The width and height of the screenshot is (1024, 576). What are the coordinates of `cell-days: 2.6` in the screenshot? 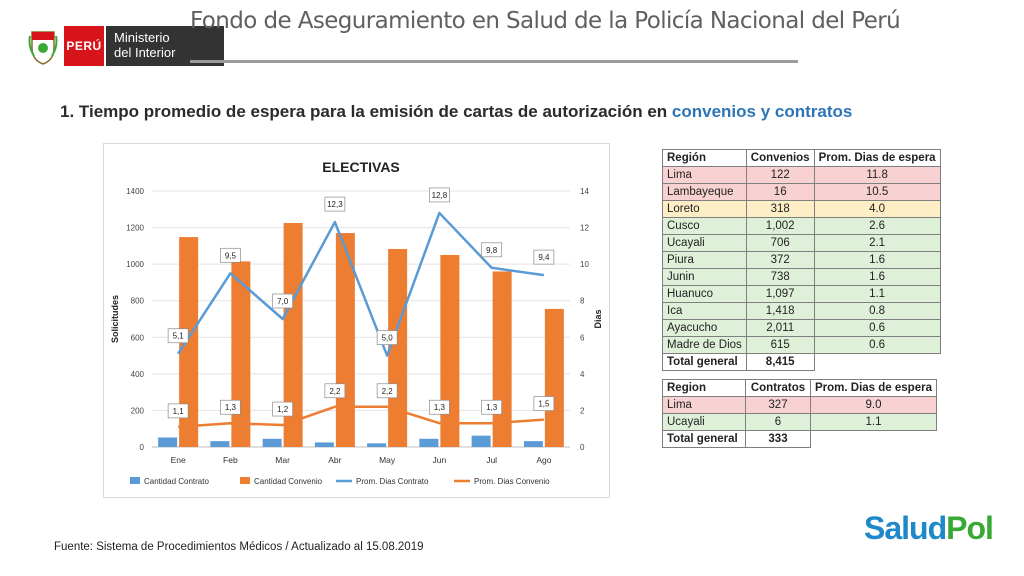 It's located at (877, 226).